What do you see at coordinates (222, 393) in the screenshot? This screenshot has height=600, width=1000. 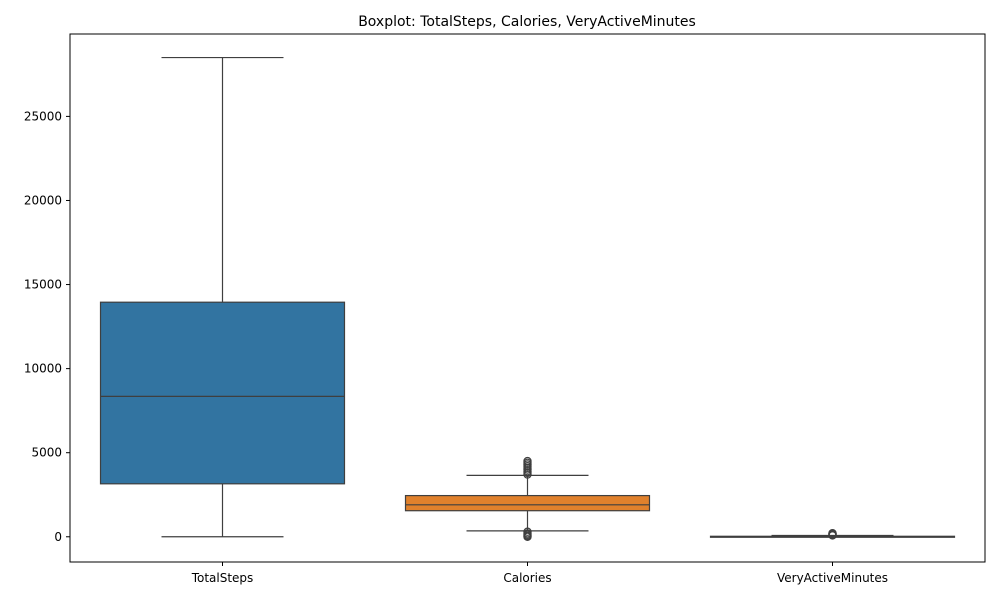 I see `box-totalsteps` at bounding box center [222, 393].